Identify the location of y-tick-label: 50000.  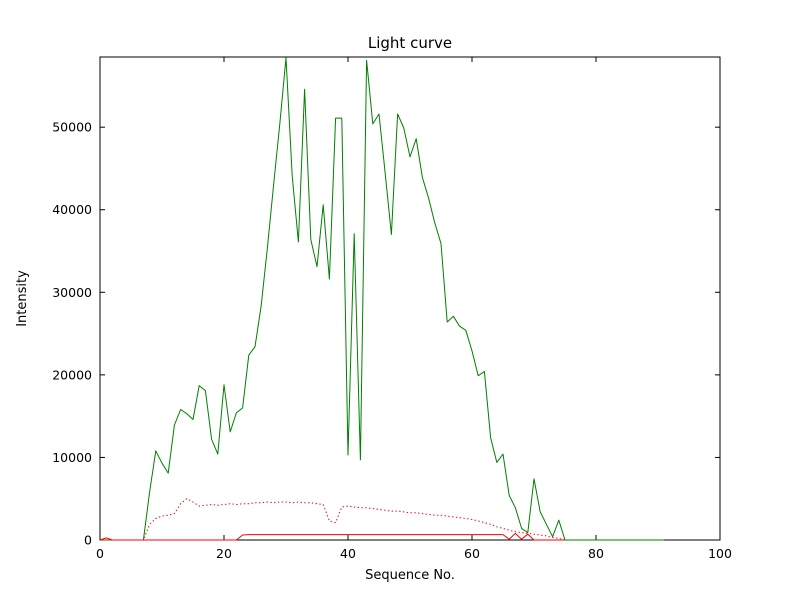
(72, 127).